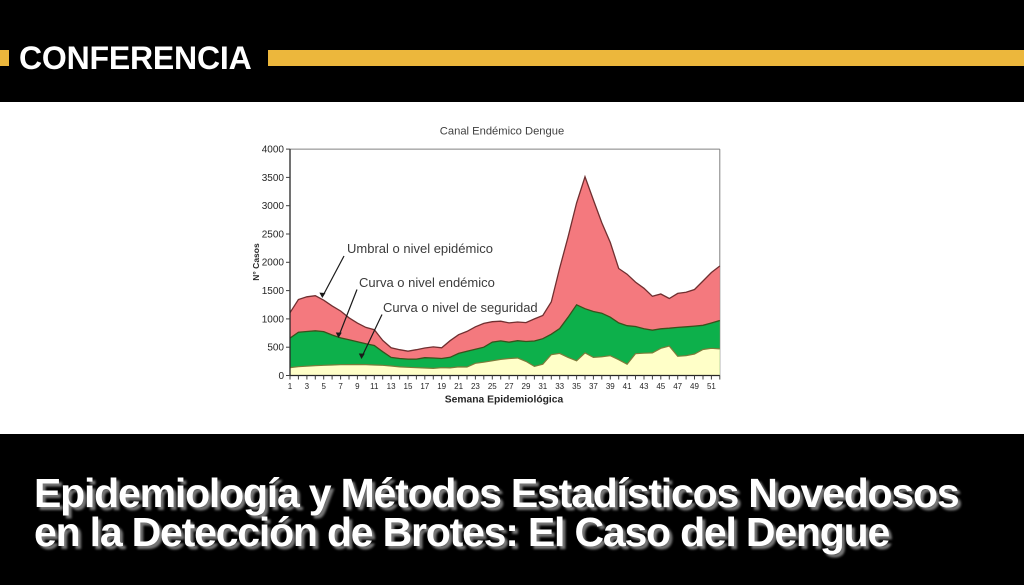 This screenshot has width=1024, height=585. Describe the element at coordinates (340, 386) in the screenshot. I see `svg-text: 7` at that location.